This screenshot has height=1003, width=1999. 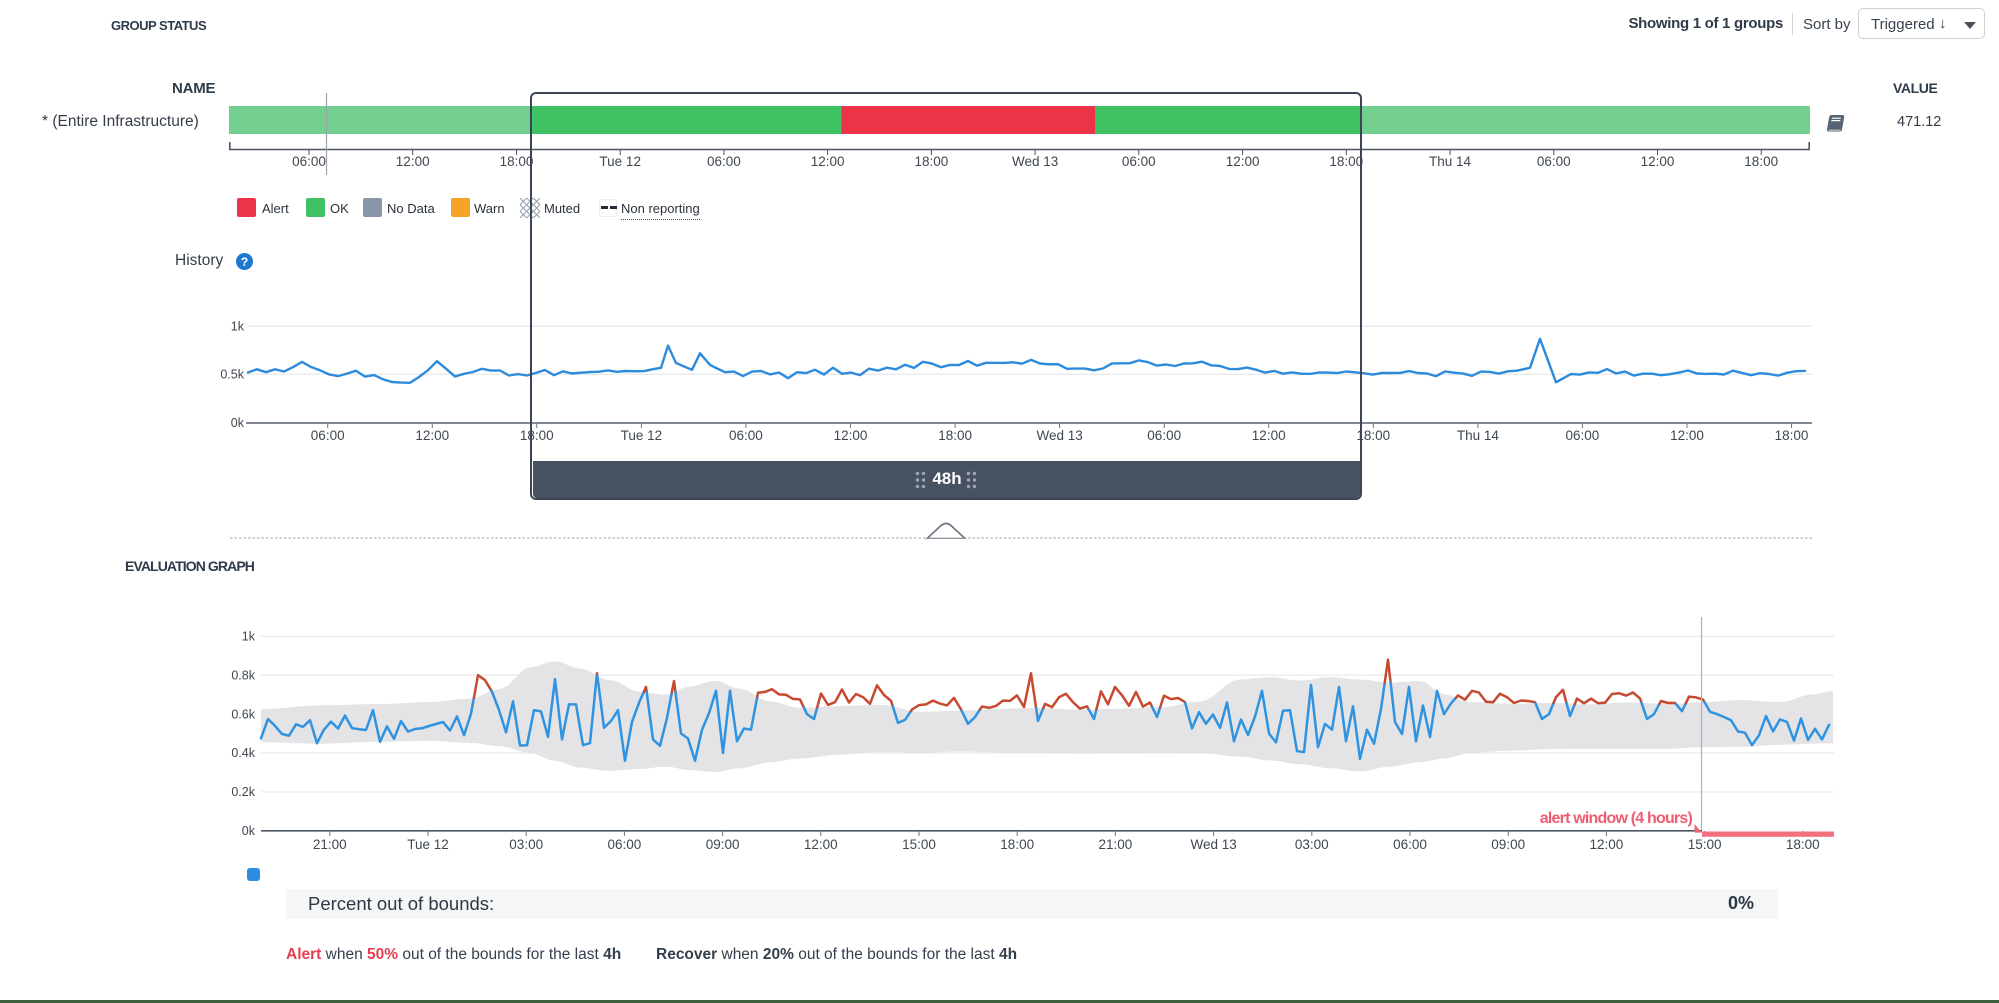 I want to click on svg-text: 0.5k, so click(x=232, y=375).